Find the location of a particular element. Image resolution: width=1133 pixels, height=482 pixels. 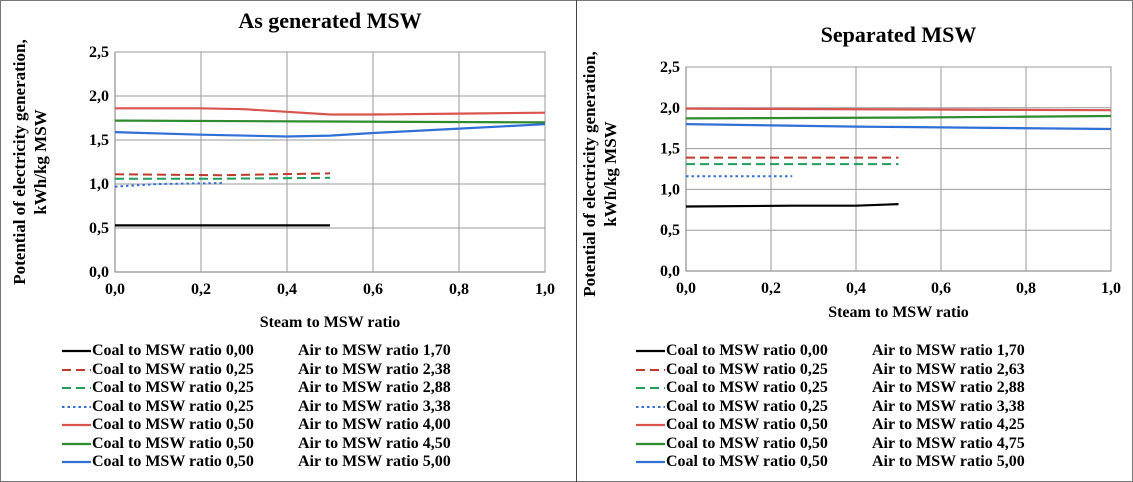

legend-air-label: Air to MSW ratio 4,00 is located at coordinates (374, 425).